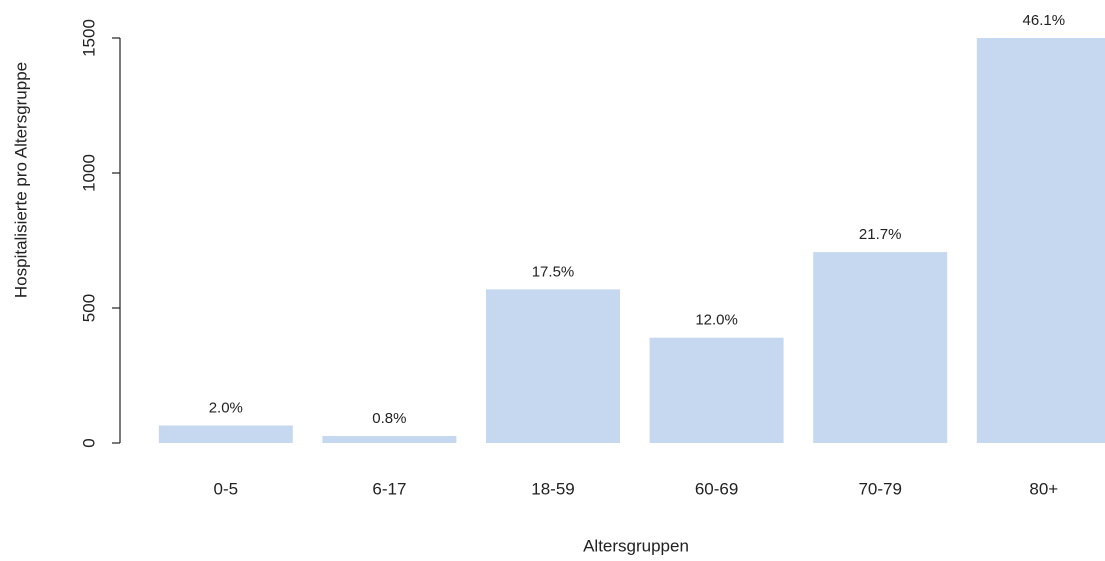 This screenshot has height=561, width=1105. What do you see at coordinates (389, 418) in the screenshot?
I see `bar-annotation: 0.8%` at bounding box center [389, 418].